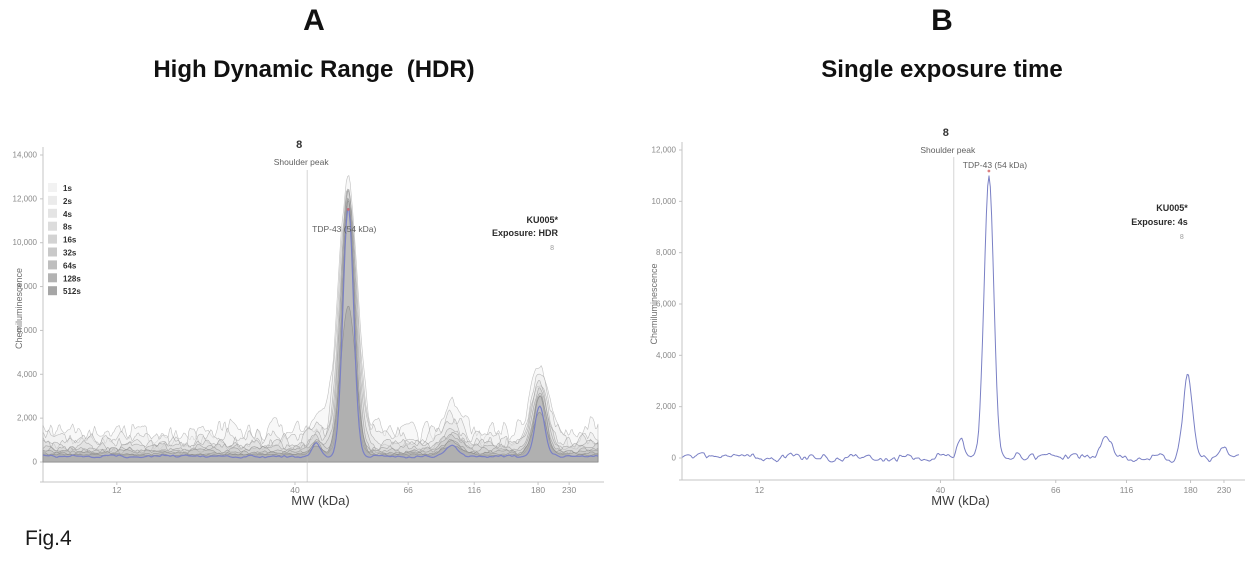 Image resolution: width=1256 pixels, height=568 pixels. I want to click on figure-caption: Fig.4, so click(48, 538).